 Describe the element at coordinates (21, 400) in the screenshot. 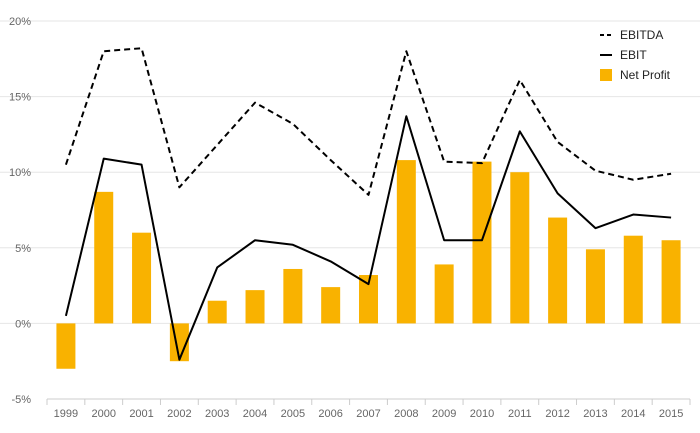

I see `y-tick-label: -5%` at that location.